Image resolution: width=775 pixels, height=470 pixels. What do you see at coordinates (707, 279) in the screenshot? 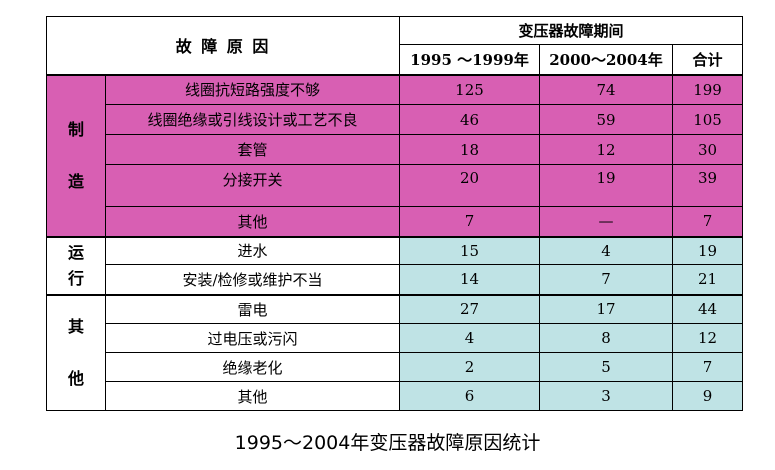
I see `total-cell: 21` at bounding box center [707, 279].